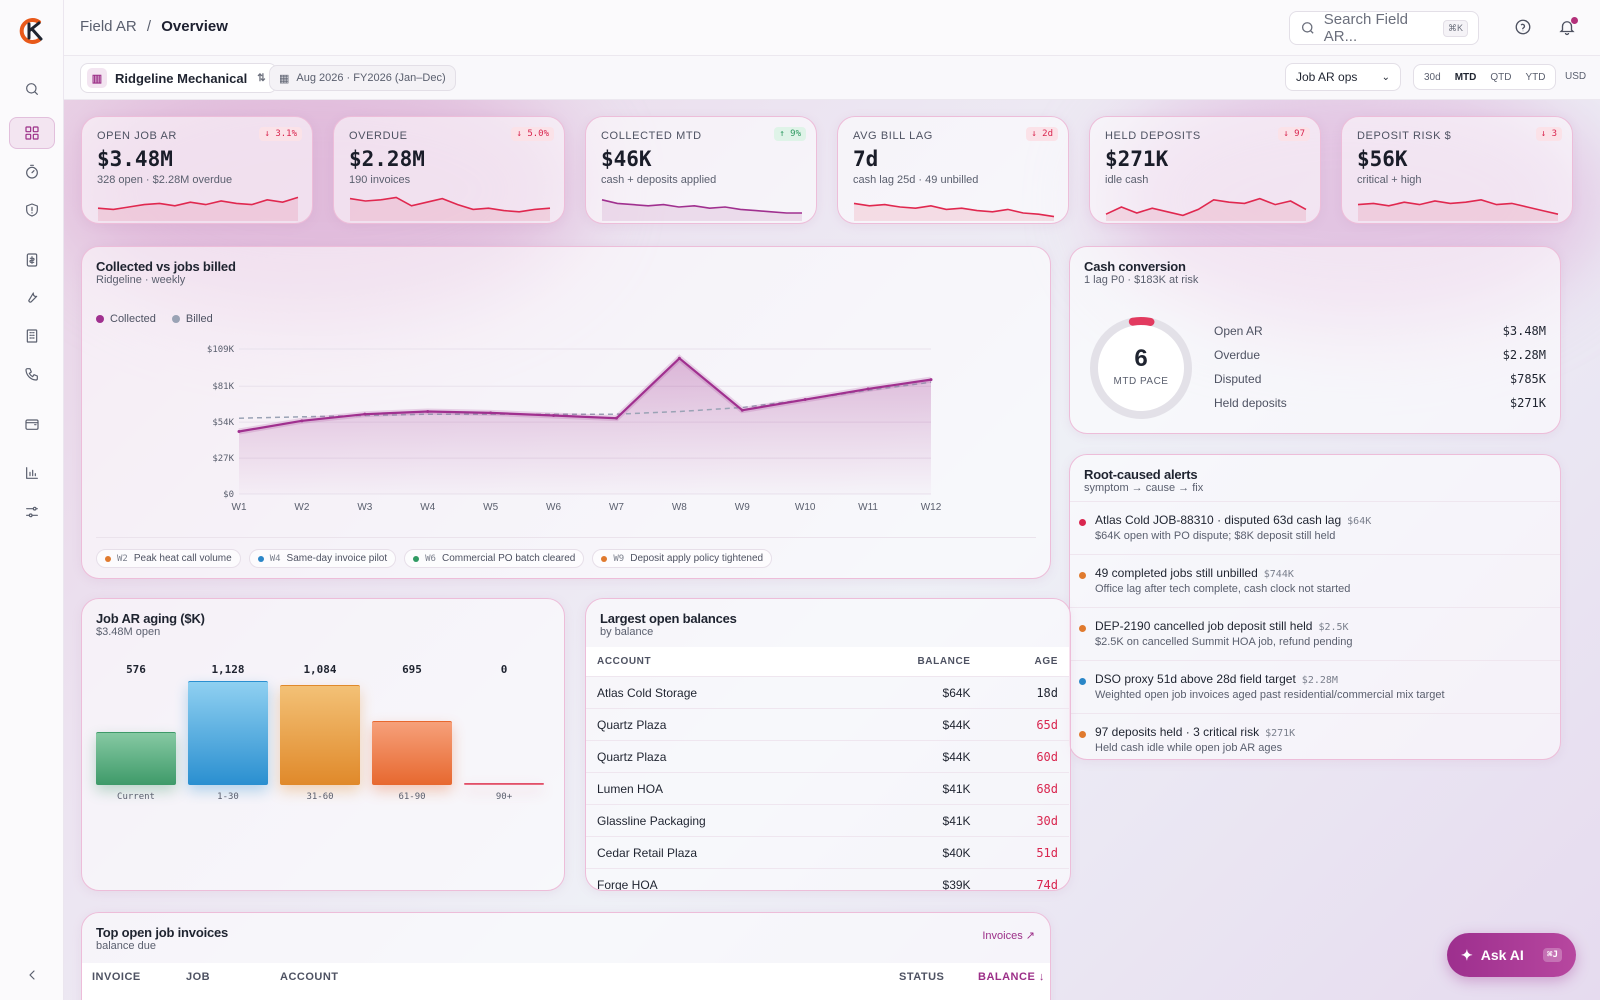 Image resolution: width=1600 pixels, height=1000 pixels. What do you see at coordinates (827, 724) in the screenshot?
I see `table-row: Quartz Plaza $44K 65d` at bounding box center [827, 724].